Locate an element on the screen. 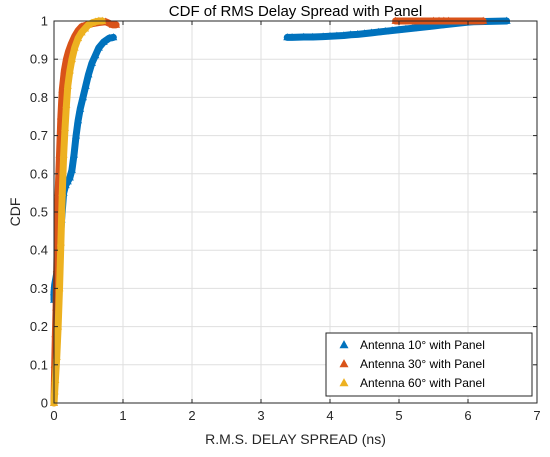 The width and height of the screenshot is (550, 457). y-tick-label: 1 is located at coordinates (44, 21).